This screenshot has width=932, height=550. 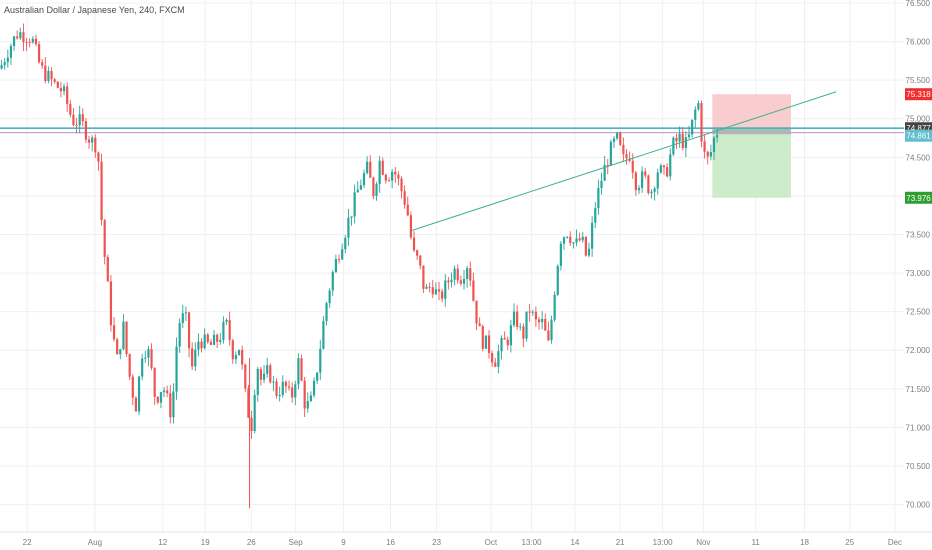 What do you see at coordinates (251, 542) in the screenshot?
I see `time-tick-label: 26` at bounding box center [251, 542].